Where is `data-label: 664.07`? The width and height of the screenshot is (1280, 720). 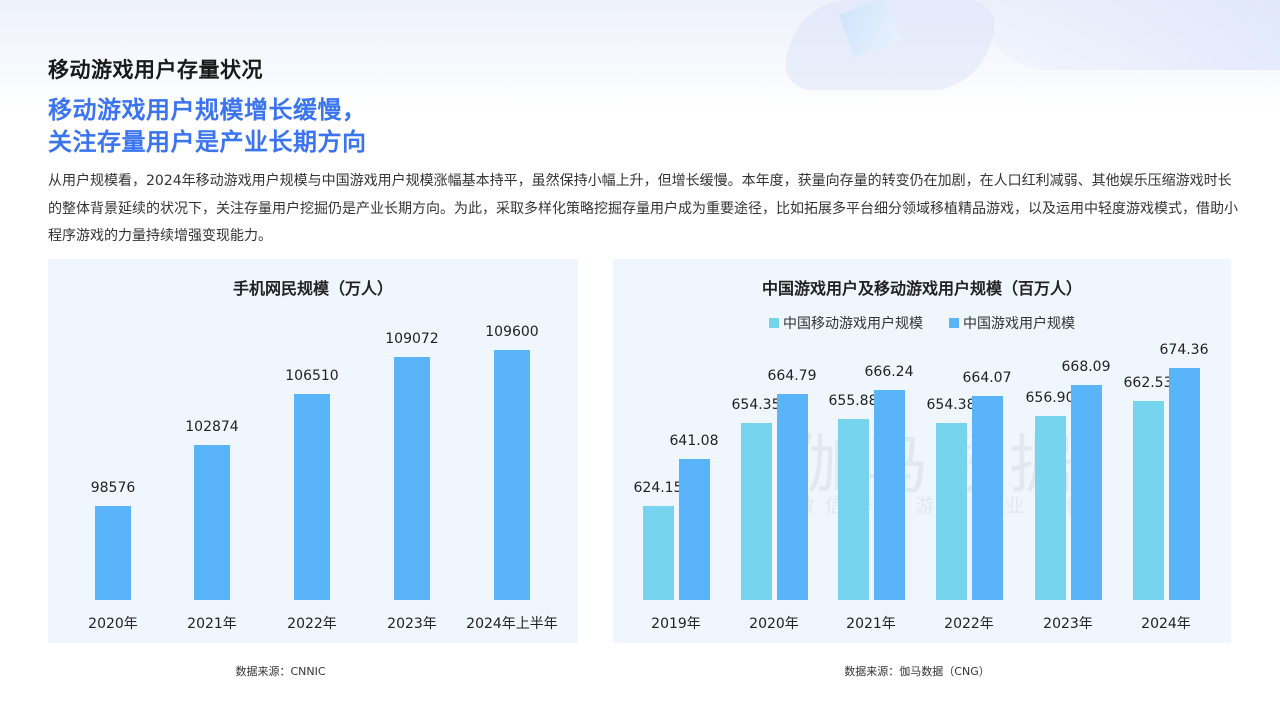 data-label: 664.07 is located at coordinates (987, 378).